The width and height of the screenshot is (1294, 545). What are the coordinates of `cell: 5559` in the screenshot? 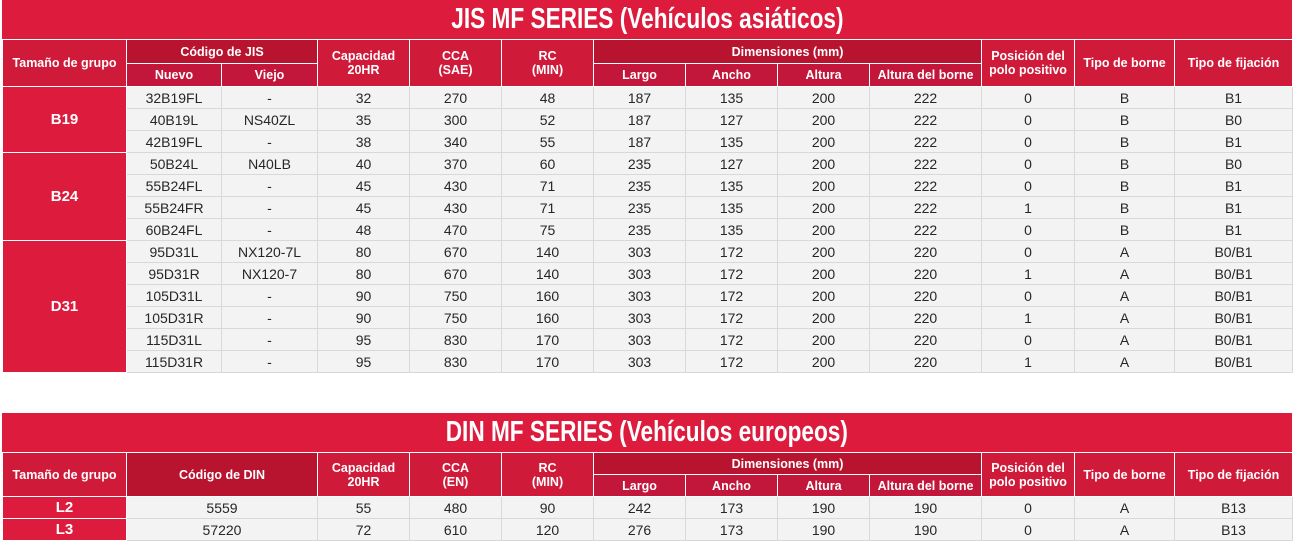 It's located at (222, 507).